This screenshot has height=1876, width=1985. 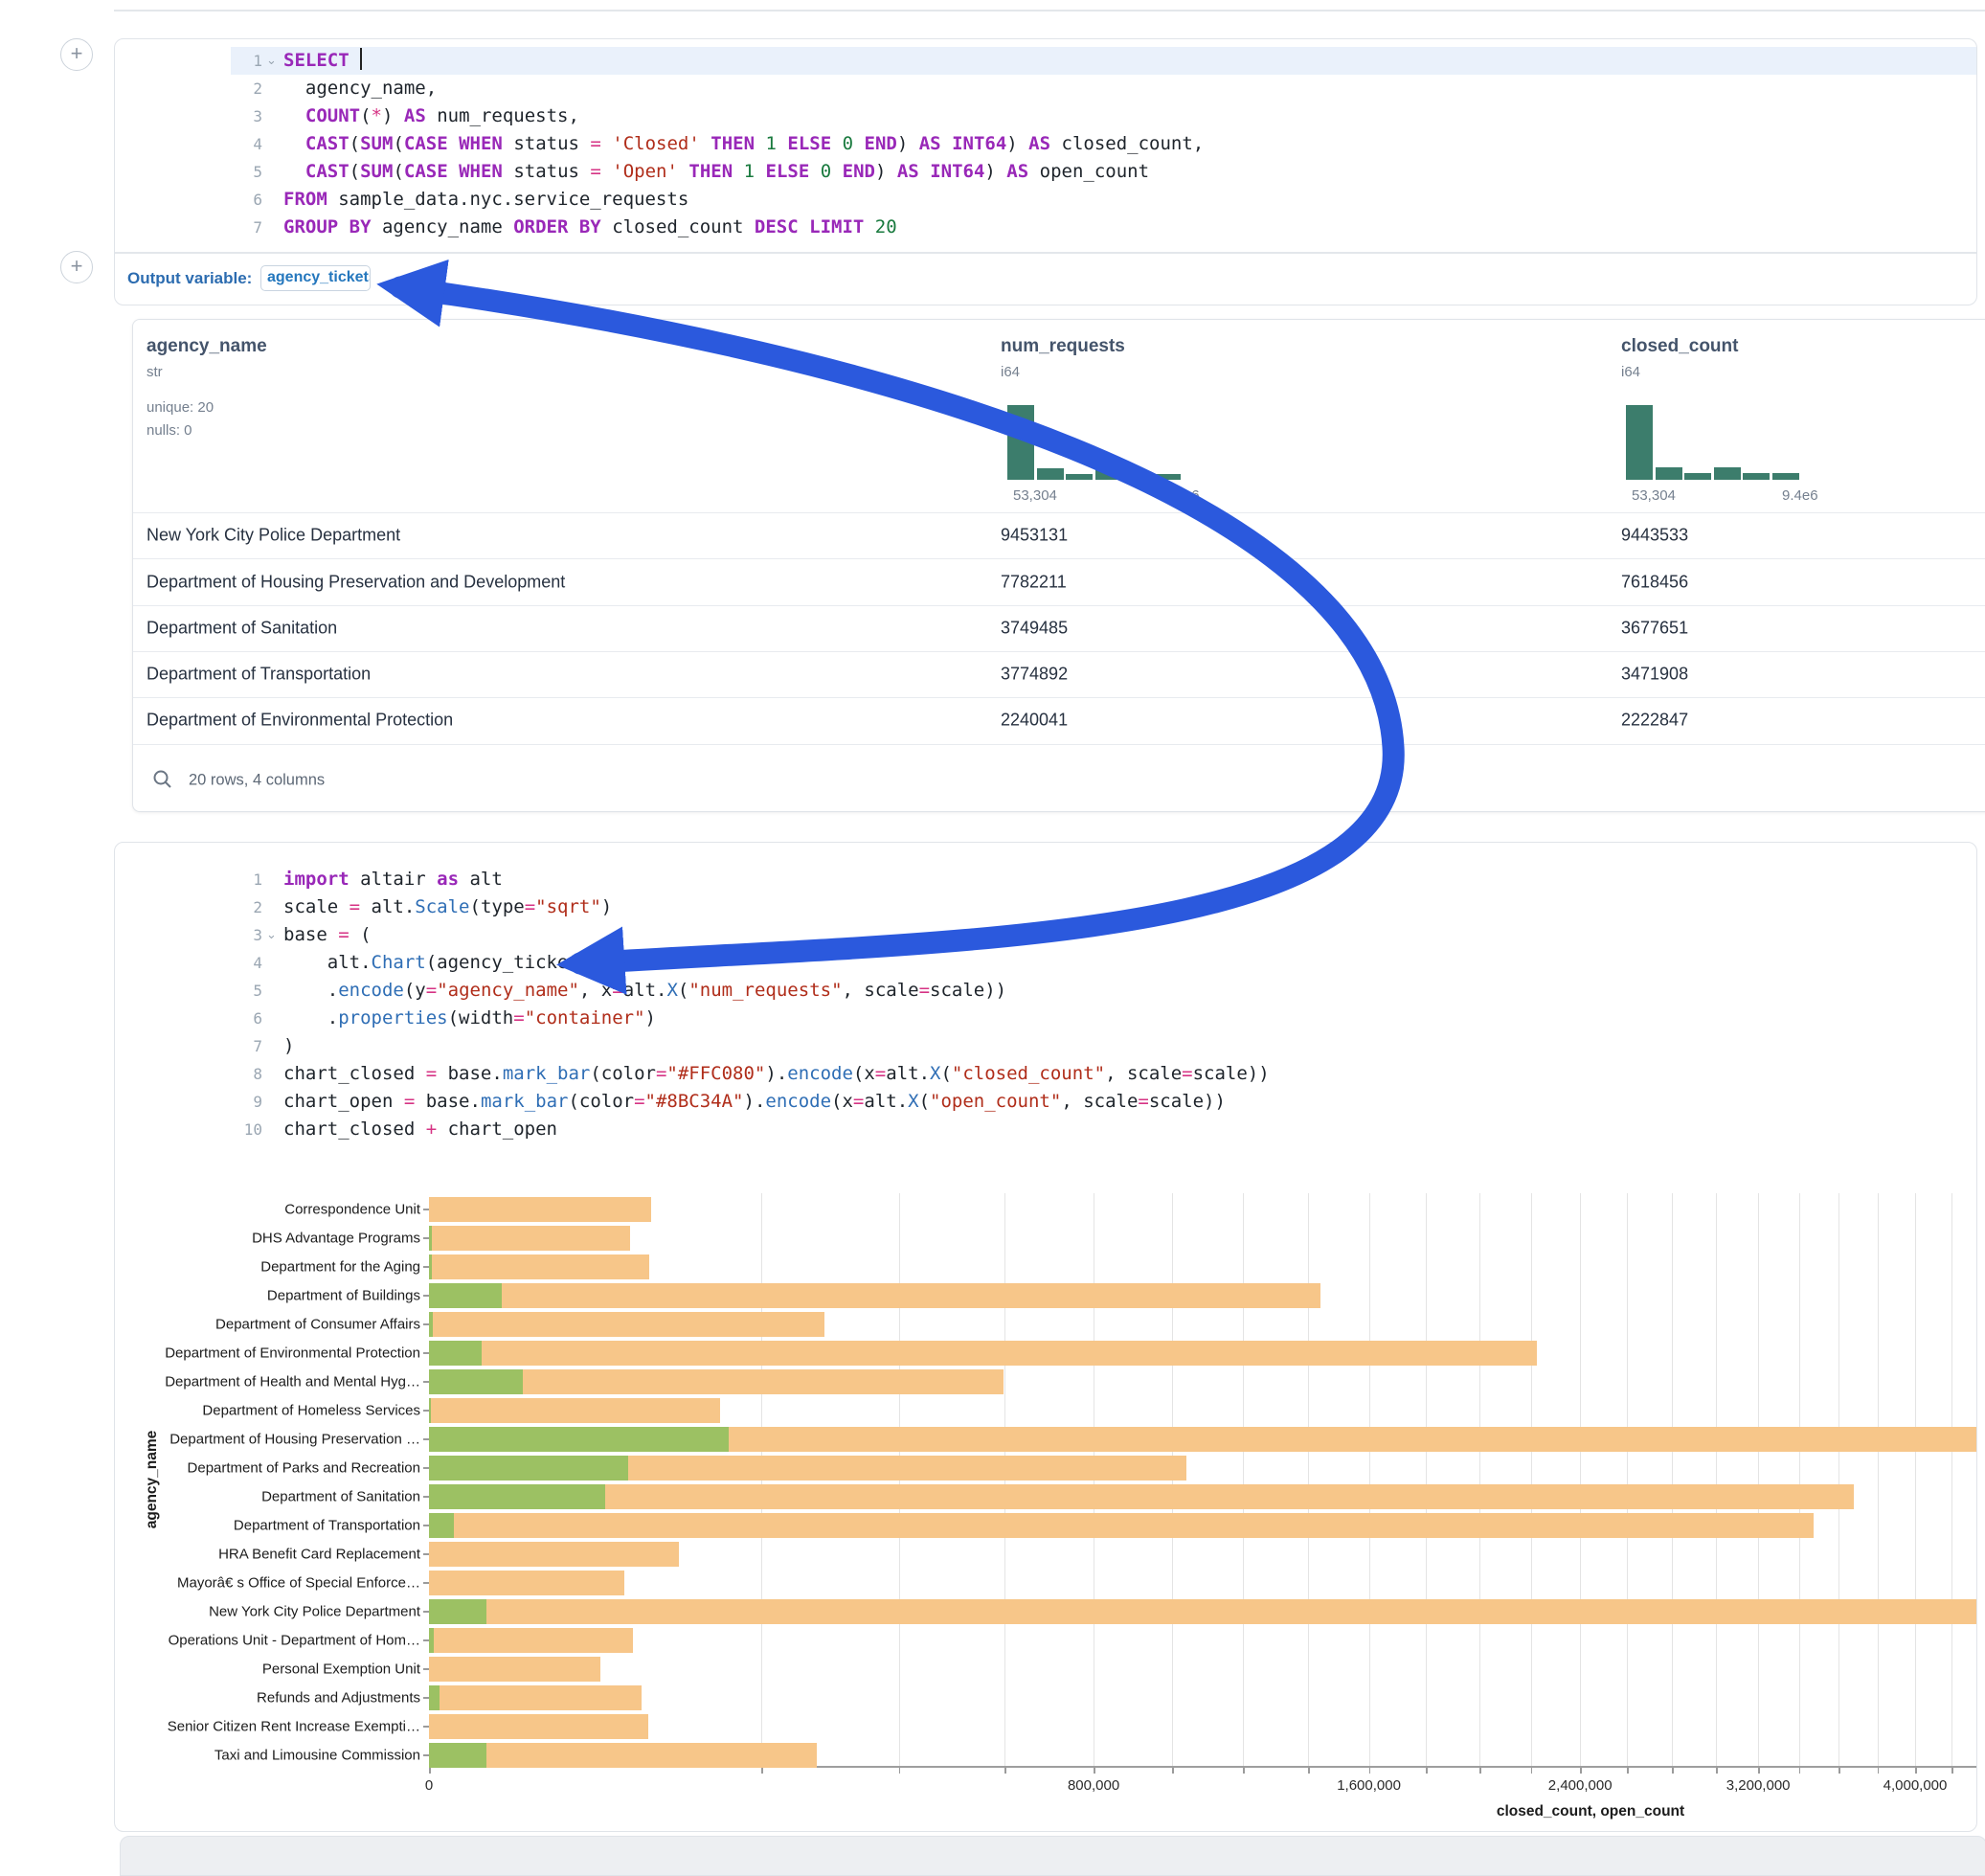 What do you see at coordinates (292, 1354) in the screenshot?
I see `y-axis-label: Department of Environmental Protection` at bounding box center [292, 1354].